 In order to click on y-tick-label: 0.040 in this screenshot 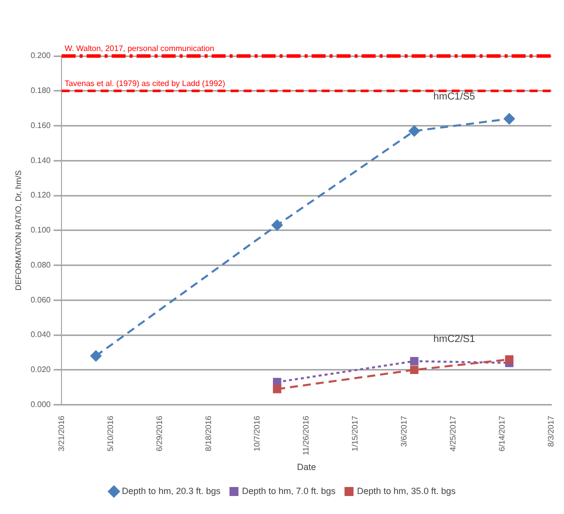, I will do `click(41, 335)`.